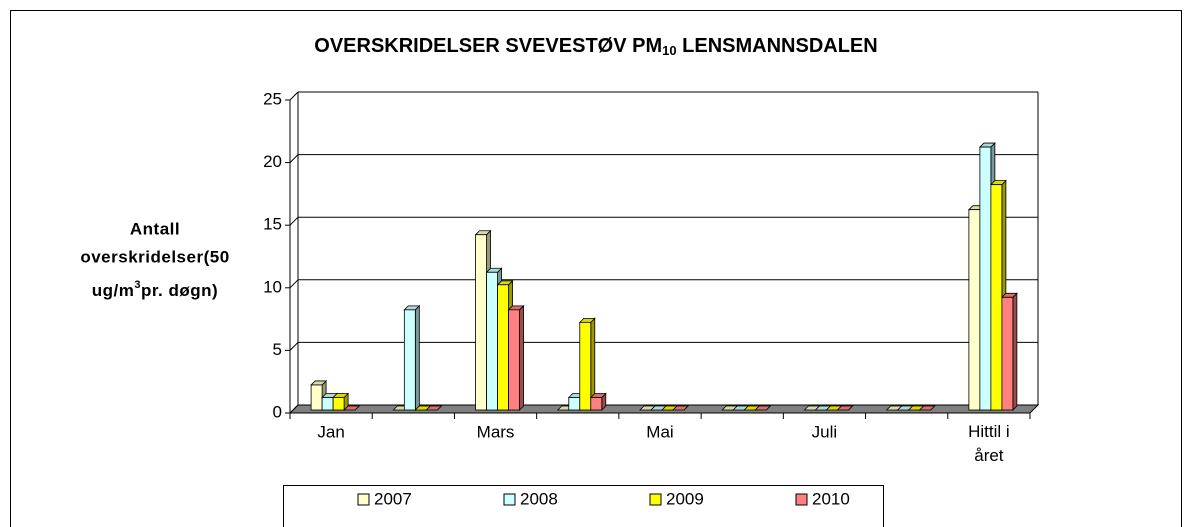 The image size is (1192, 527). I want to click on x-tick-label: Mars, so click(496, 431).